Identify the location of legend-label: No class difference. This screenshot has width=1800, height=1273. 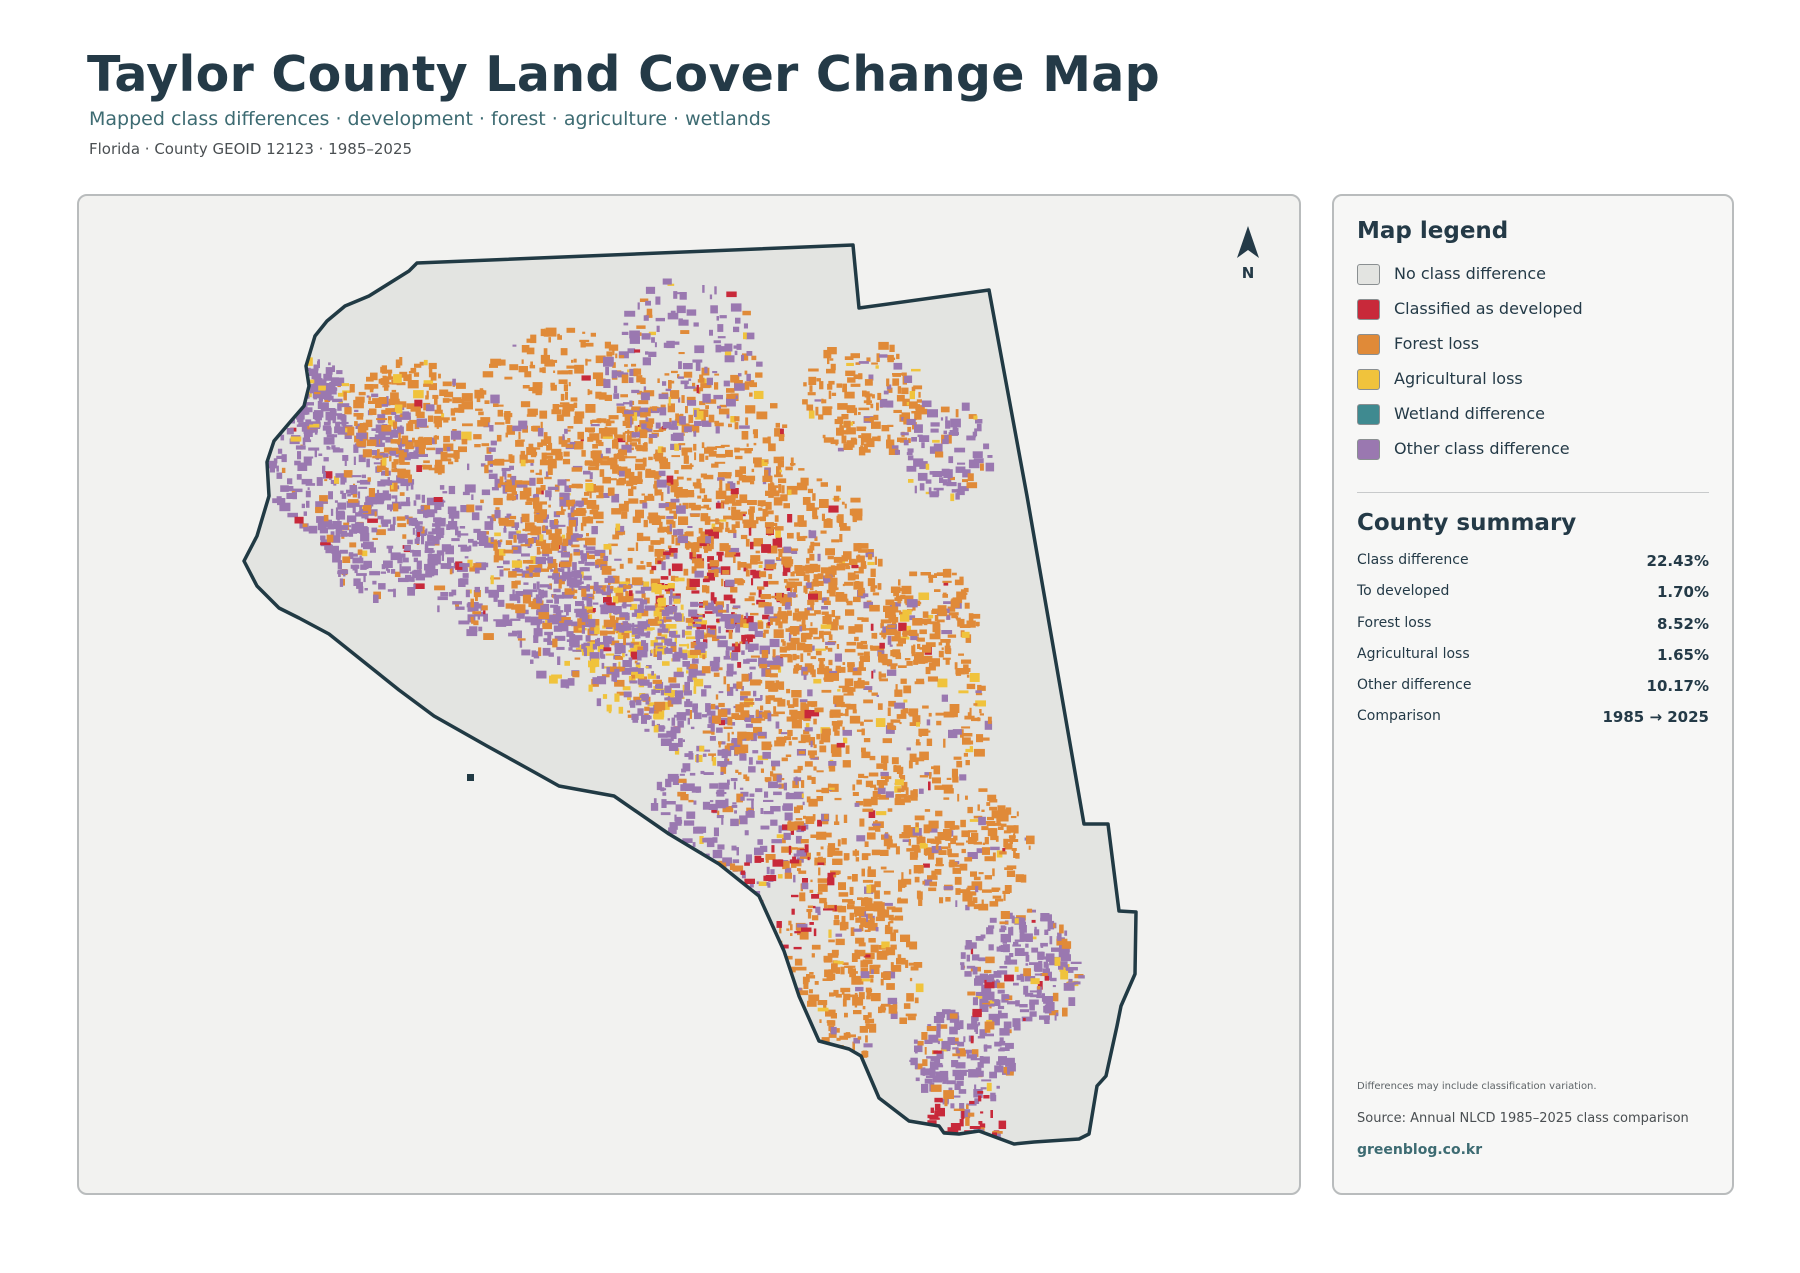
(1470, 273).